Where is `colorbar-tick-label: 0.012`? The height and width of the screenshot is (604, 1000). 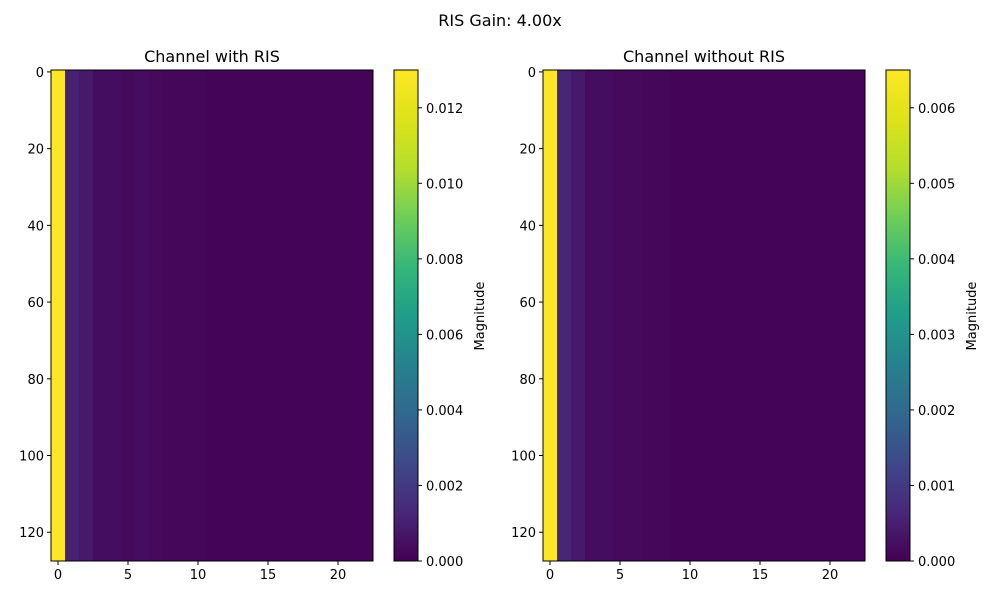
colorbar-tick-label: 0.012 is located at coordinates (444, 109).